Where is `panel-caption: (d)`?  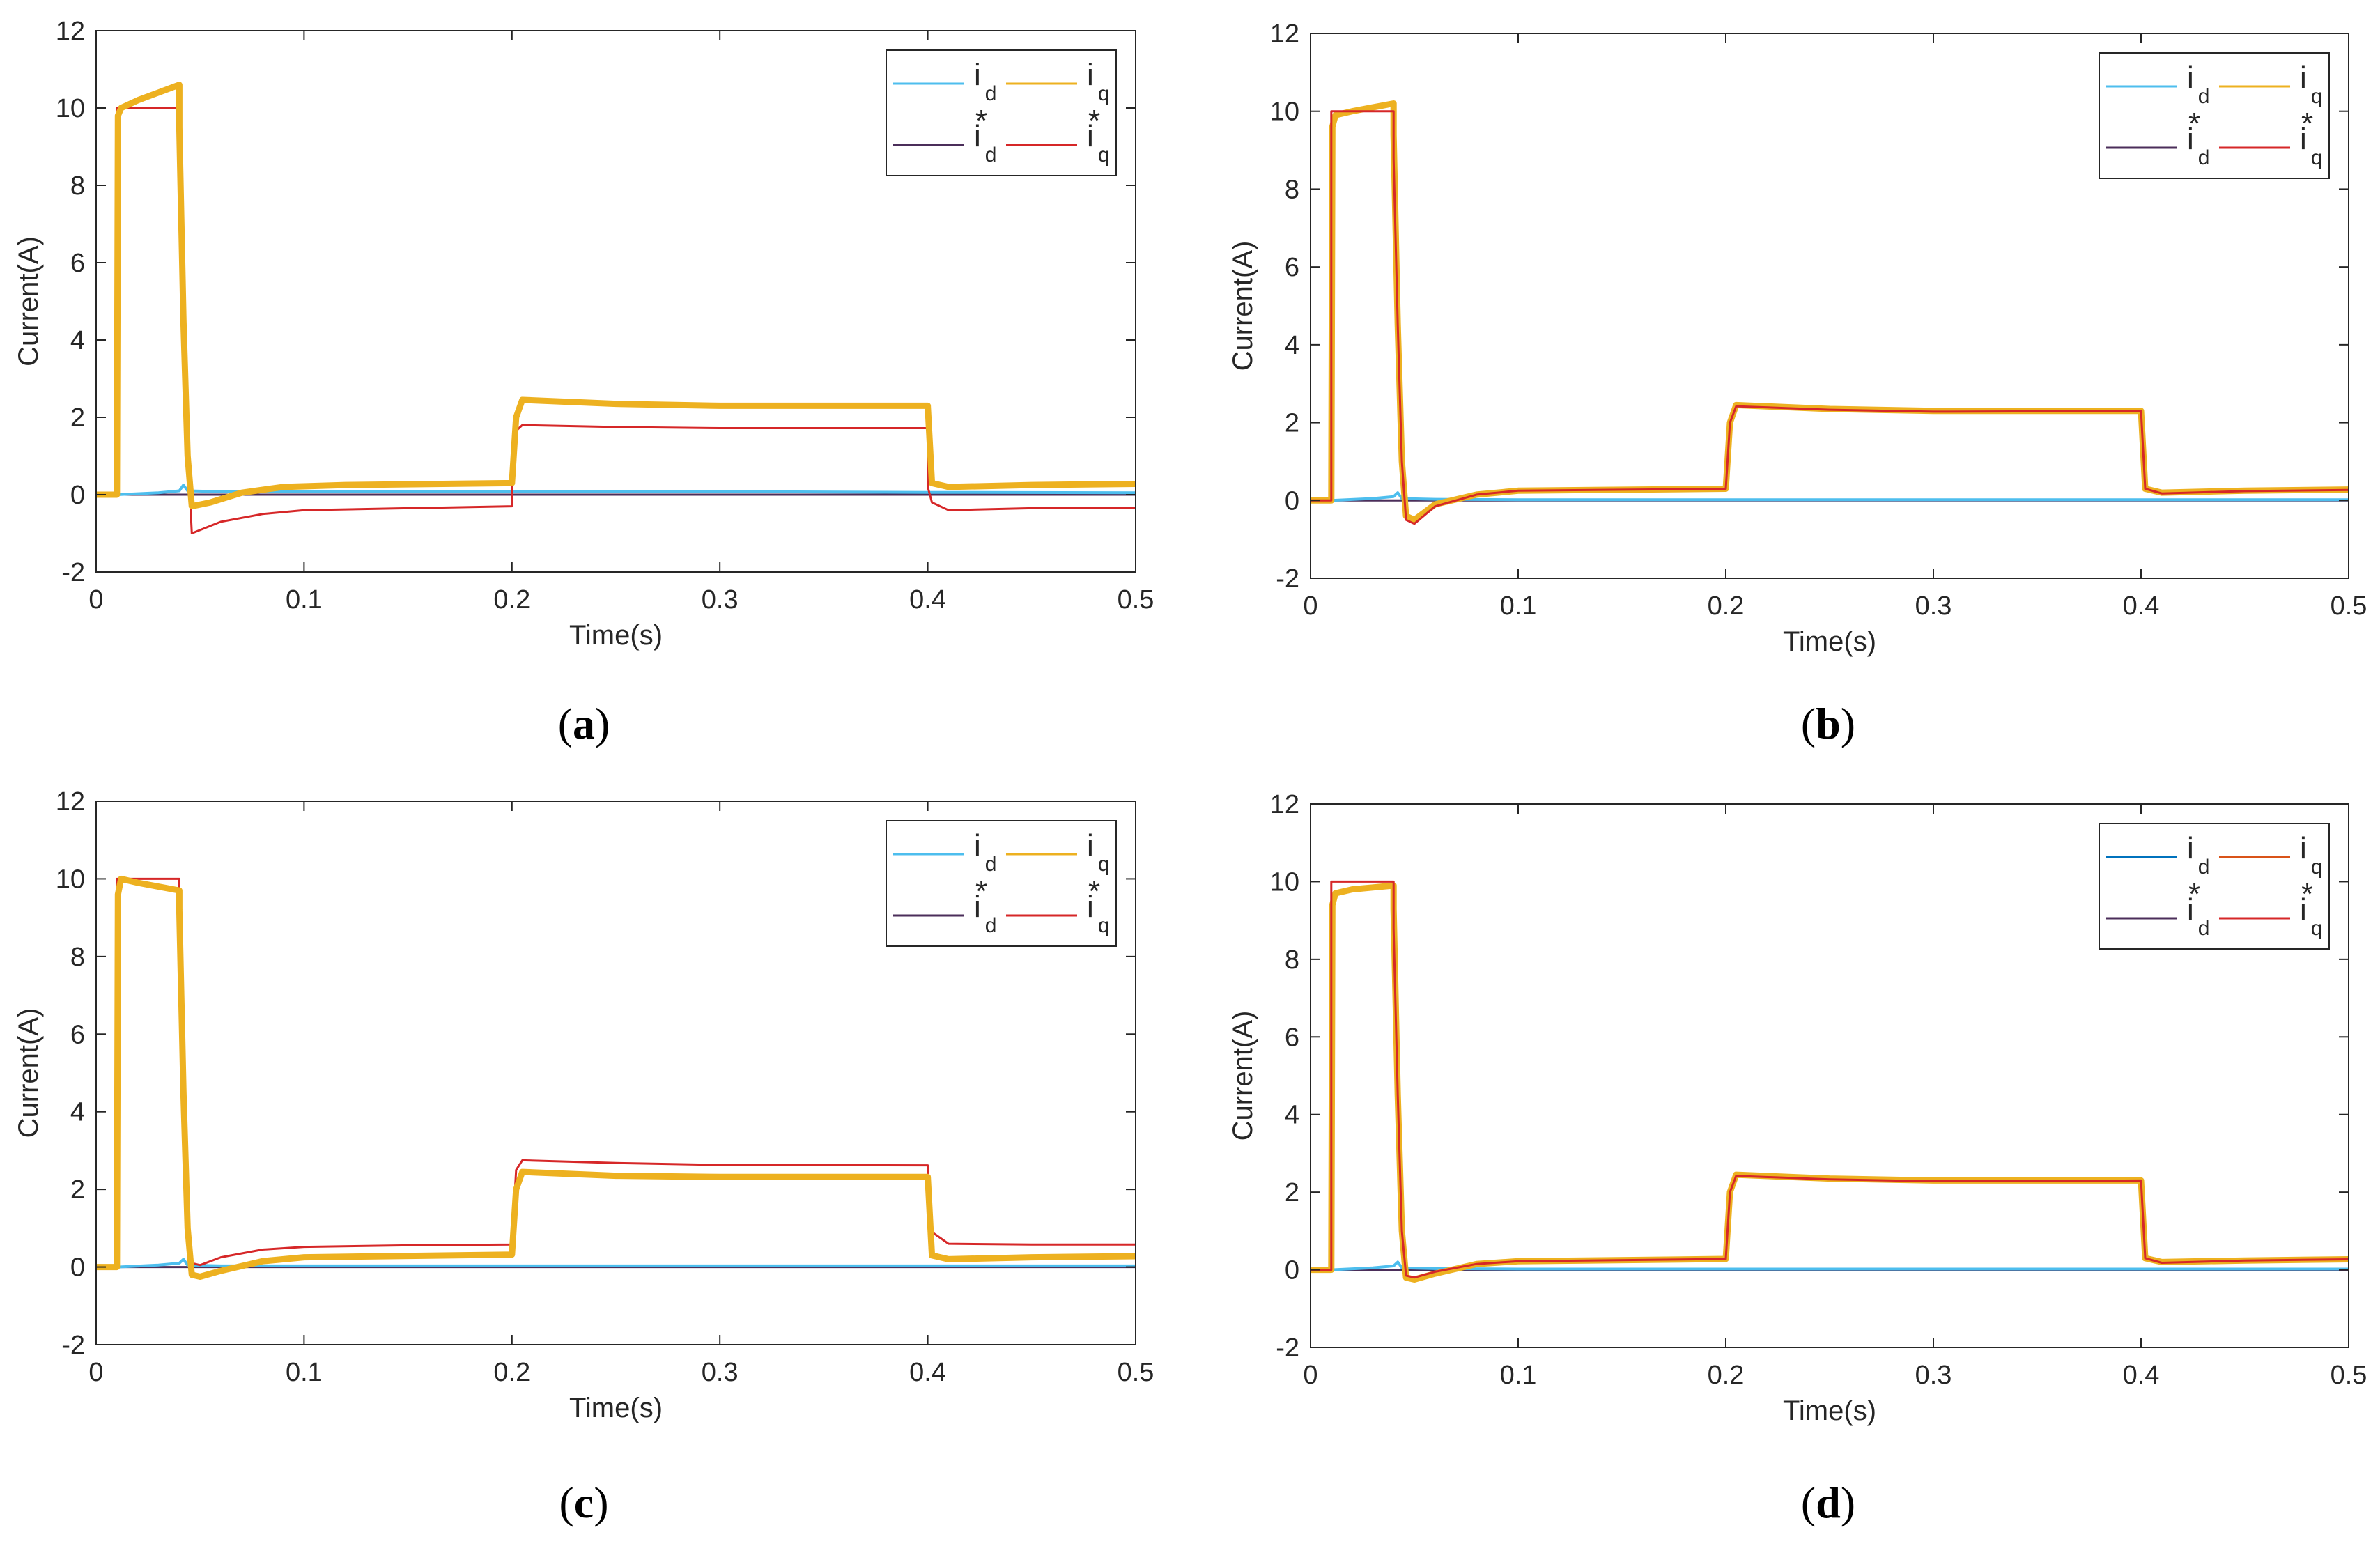 panel-caption: (d) is located at coordinates (1828, 1502).